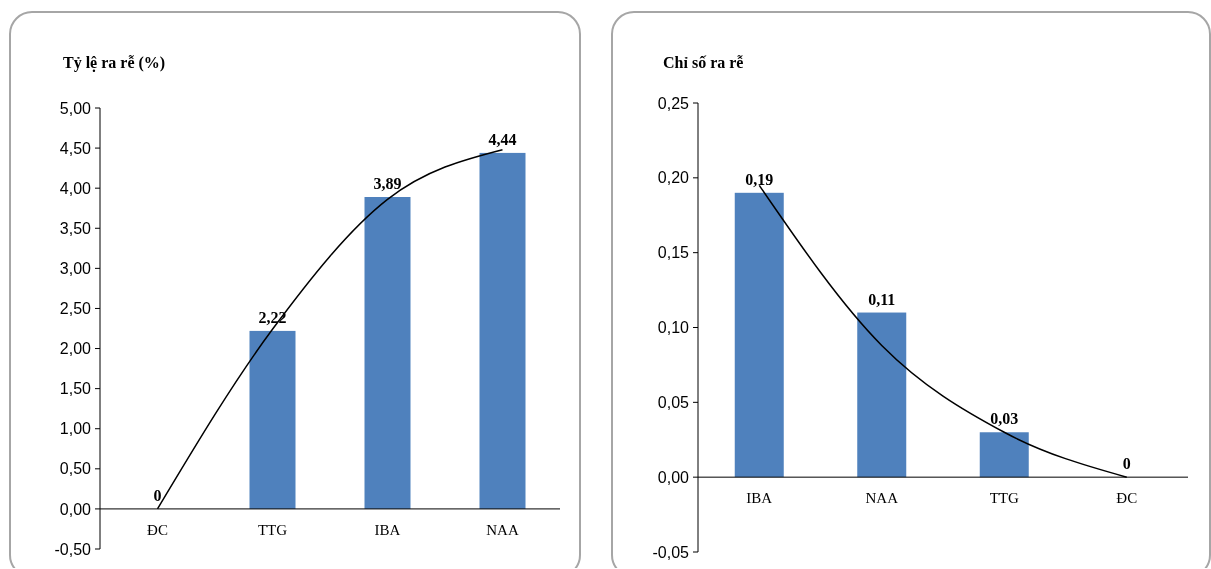  What do you see at coordinates (75, 309) in the screenshot?
I see `y-tick-label: 2,50` at bounding box center [75, 309].